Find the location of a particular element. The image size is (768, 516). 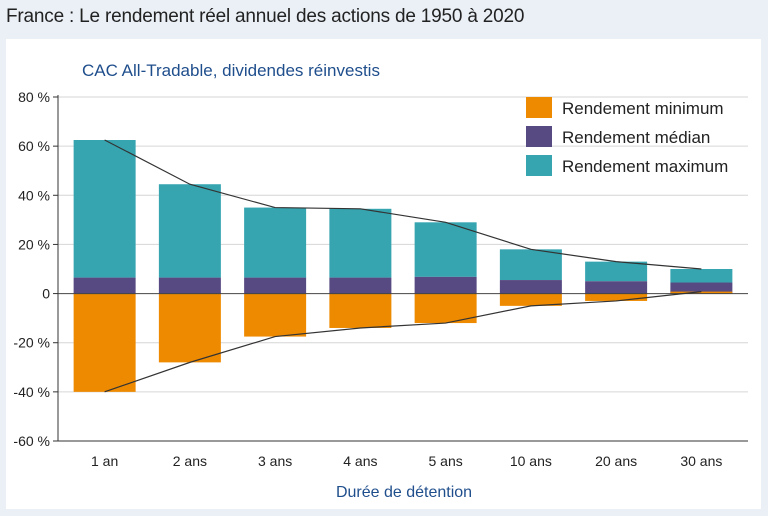

x-tick-label: 10 ans is located at coordinates (531, 461).